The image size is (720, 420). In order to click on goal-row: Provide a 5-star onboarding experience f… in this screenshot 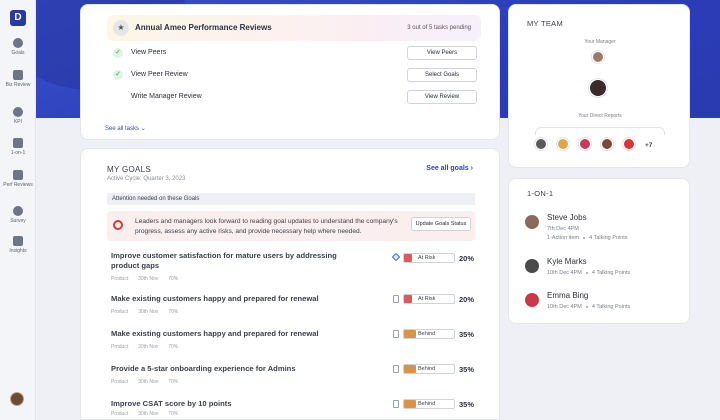, I will do `click(293, 374)`.